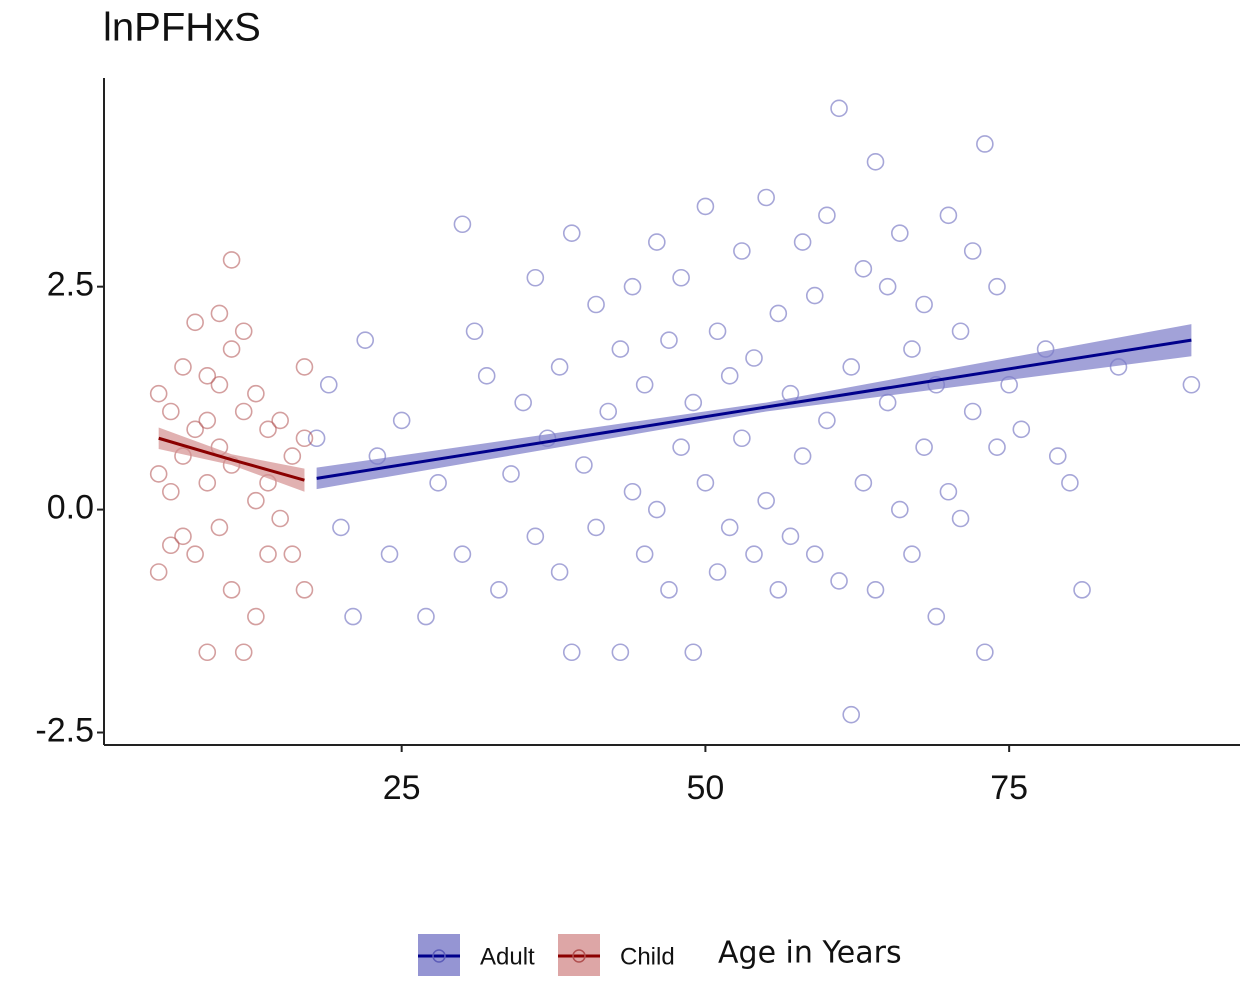  I want to click on legend-key-point, so click(439, 956).